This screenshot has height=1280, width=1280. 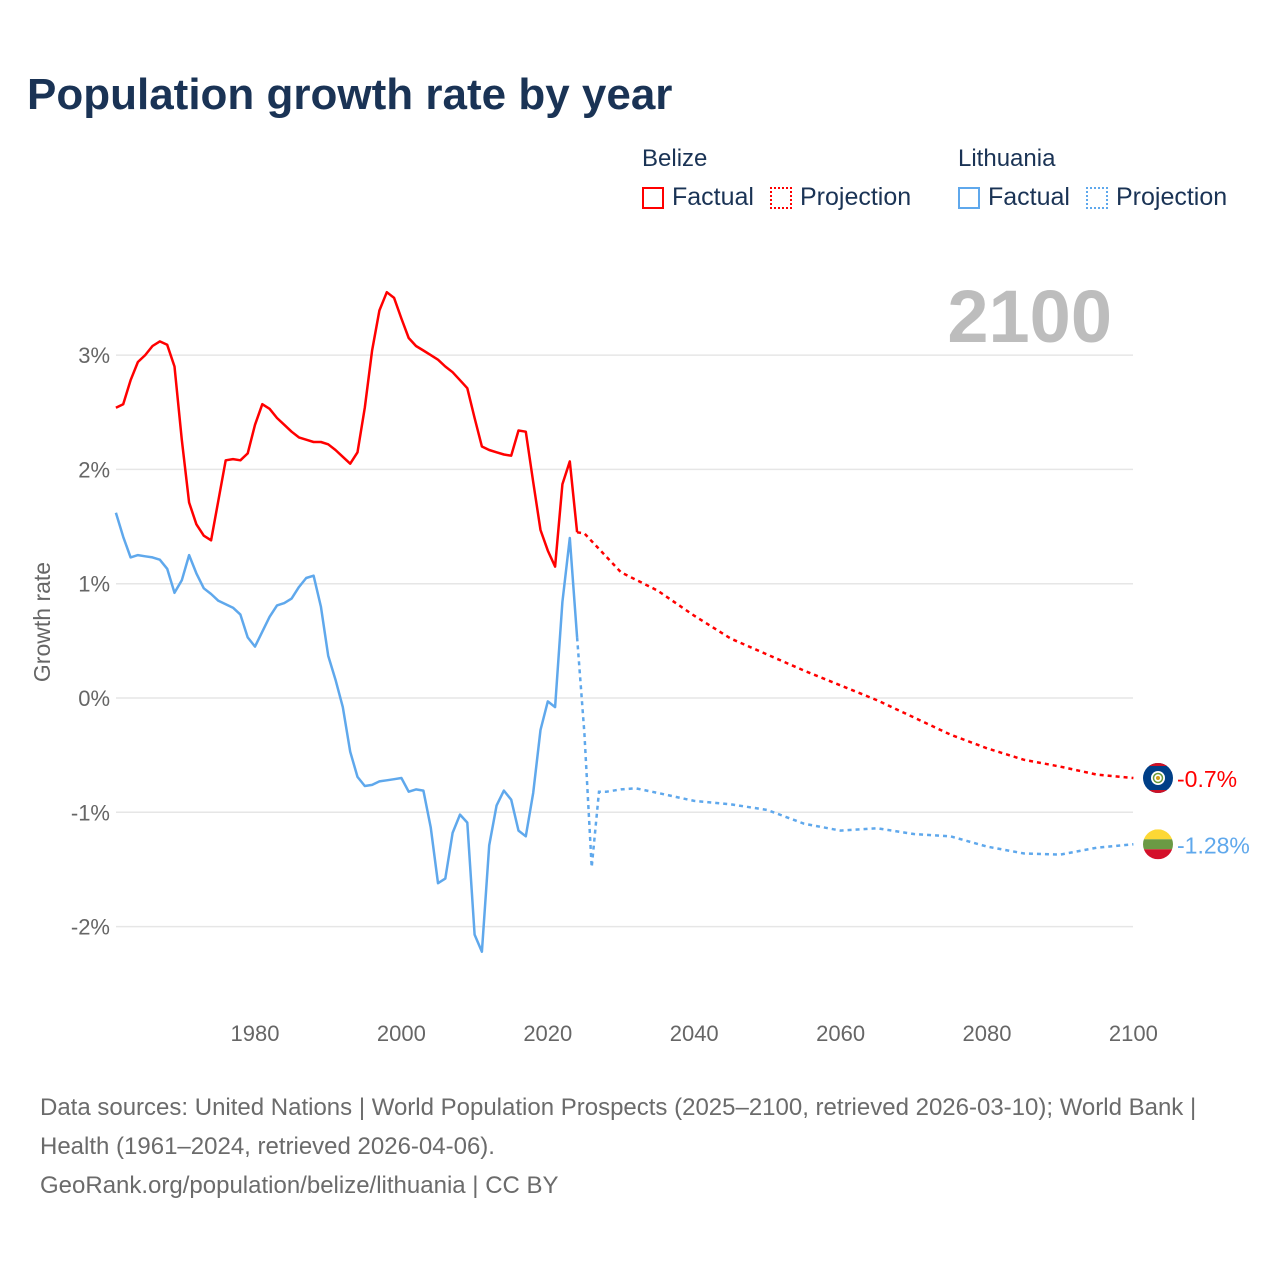 I want to click on flag-stripe-yellow, so click(x=1158, y=834).